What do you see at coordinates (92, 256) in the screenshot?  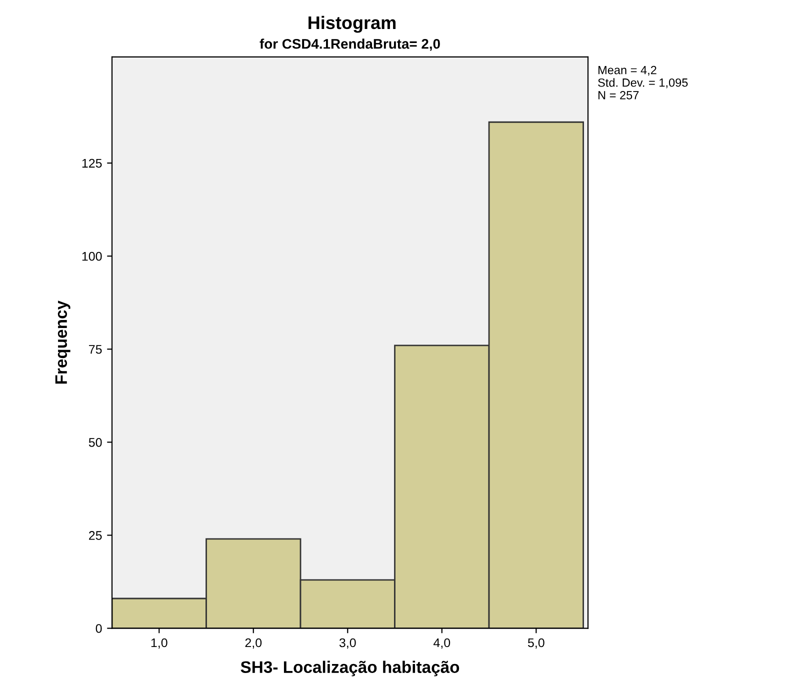 I see `y-tick-label: 100` at bounding box center [92, 256].